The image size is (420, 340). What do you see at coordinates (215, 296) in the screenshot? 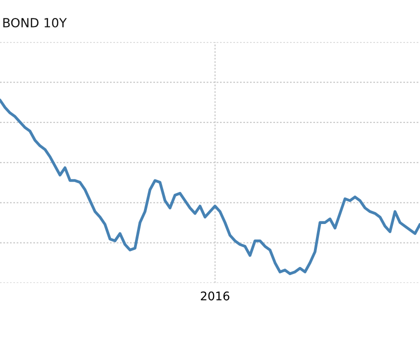
I see `text: 2016` at bounding box center [215, 296].